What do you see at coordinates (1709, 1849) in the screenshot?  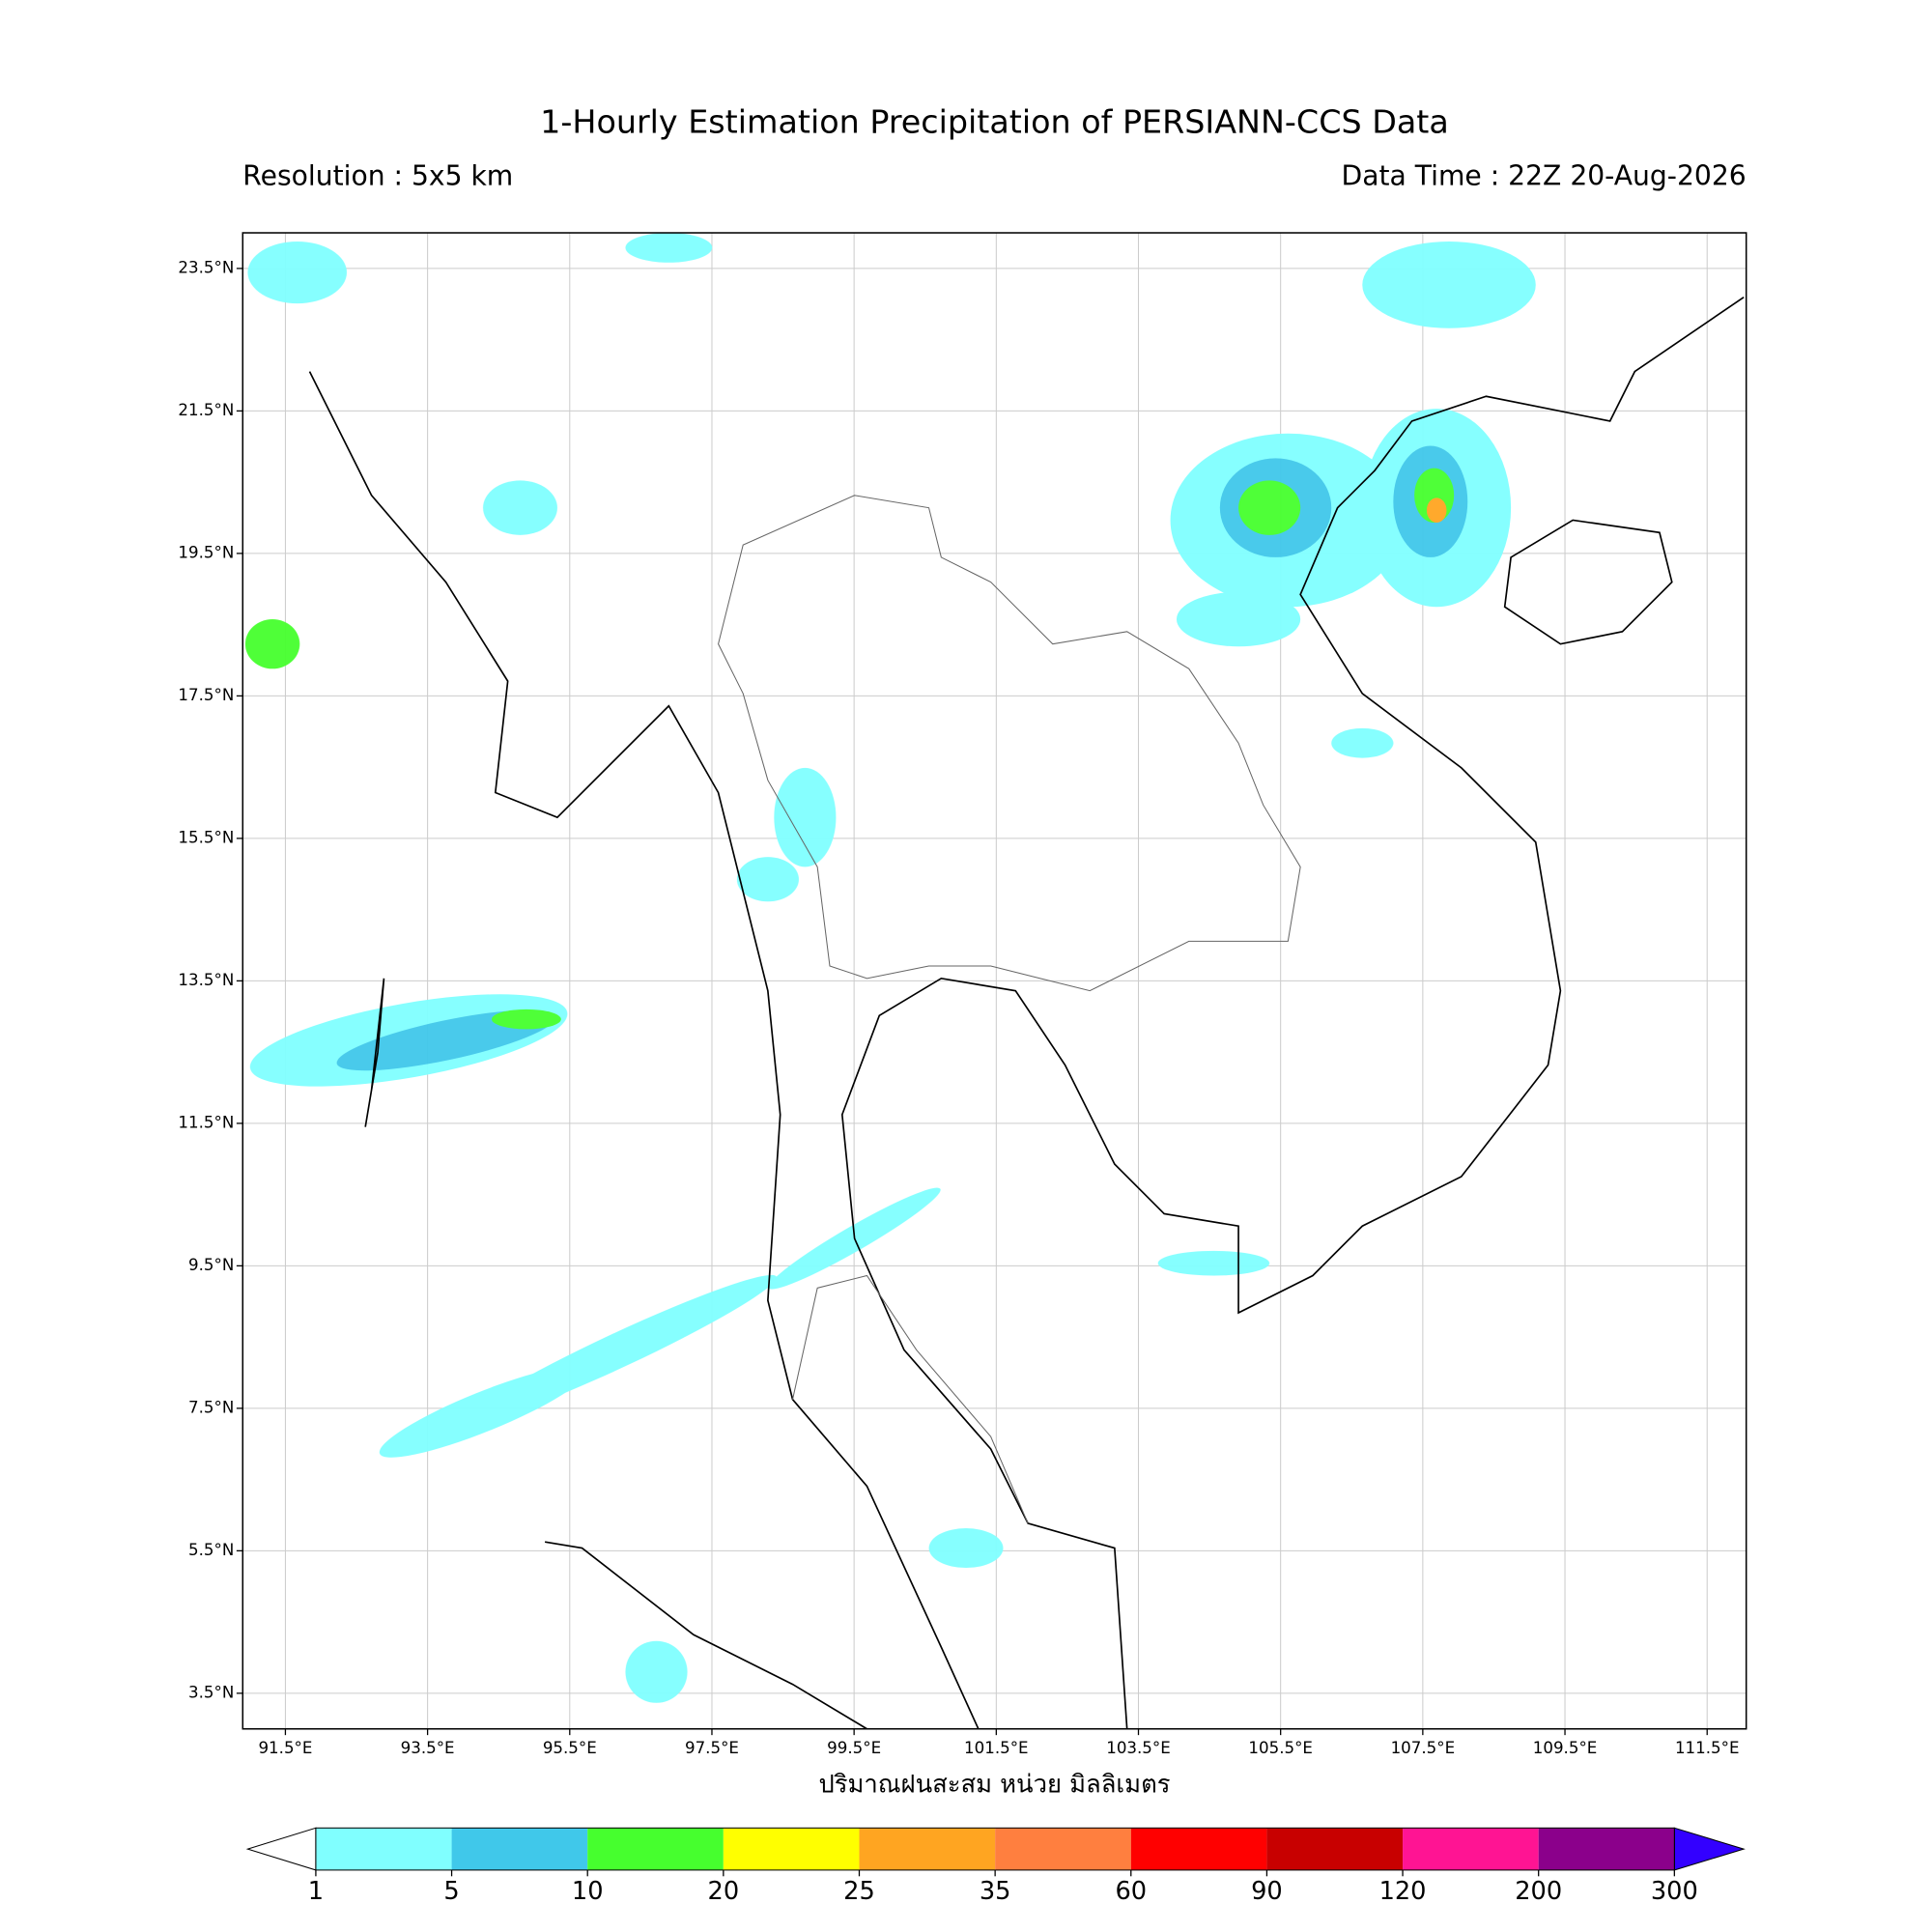 I see `colorbar-over` at bounding box center [1709, 1849].